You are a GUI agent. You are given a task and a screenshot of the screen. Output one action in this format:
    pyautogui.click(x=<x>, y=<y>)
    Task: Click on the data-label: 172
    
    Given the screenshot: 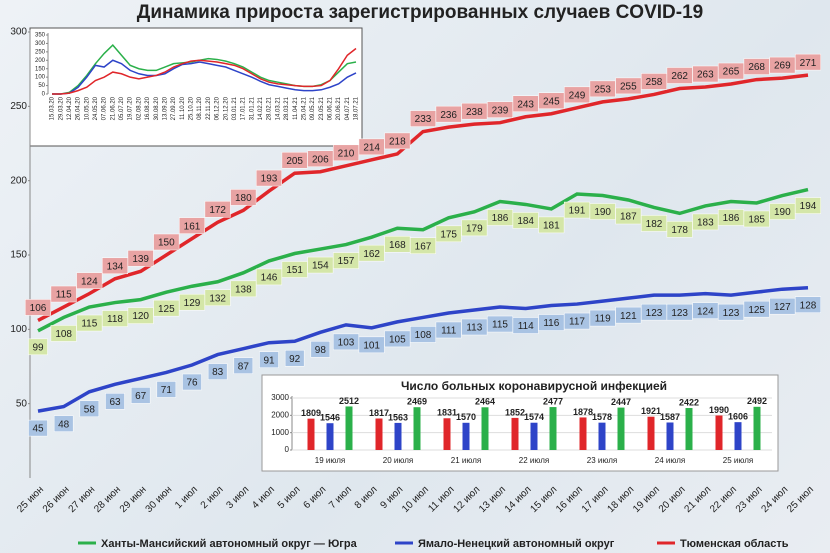 What is the action you would take?
    pyautogui.click(x=217, y=210)
    